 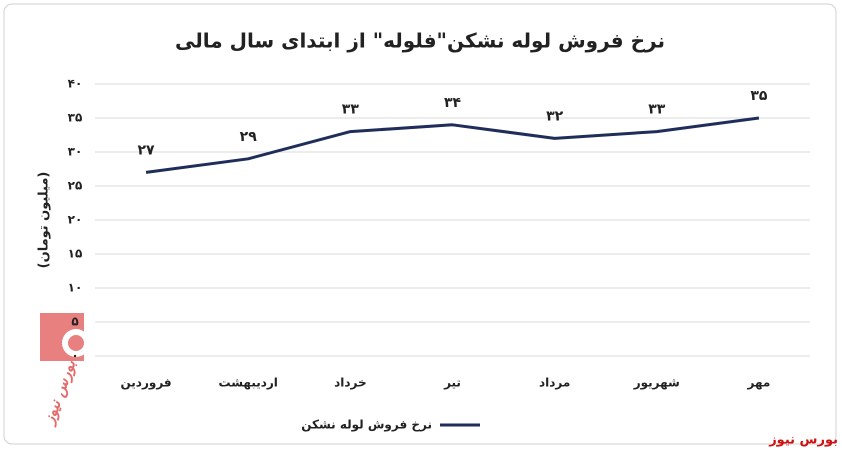 I want to click on x-tick-label: مرداد, so click(x=554, y=383).